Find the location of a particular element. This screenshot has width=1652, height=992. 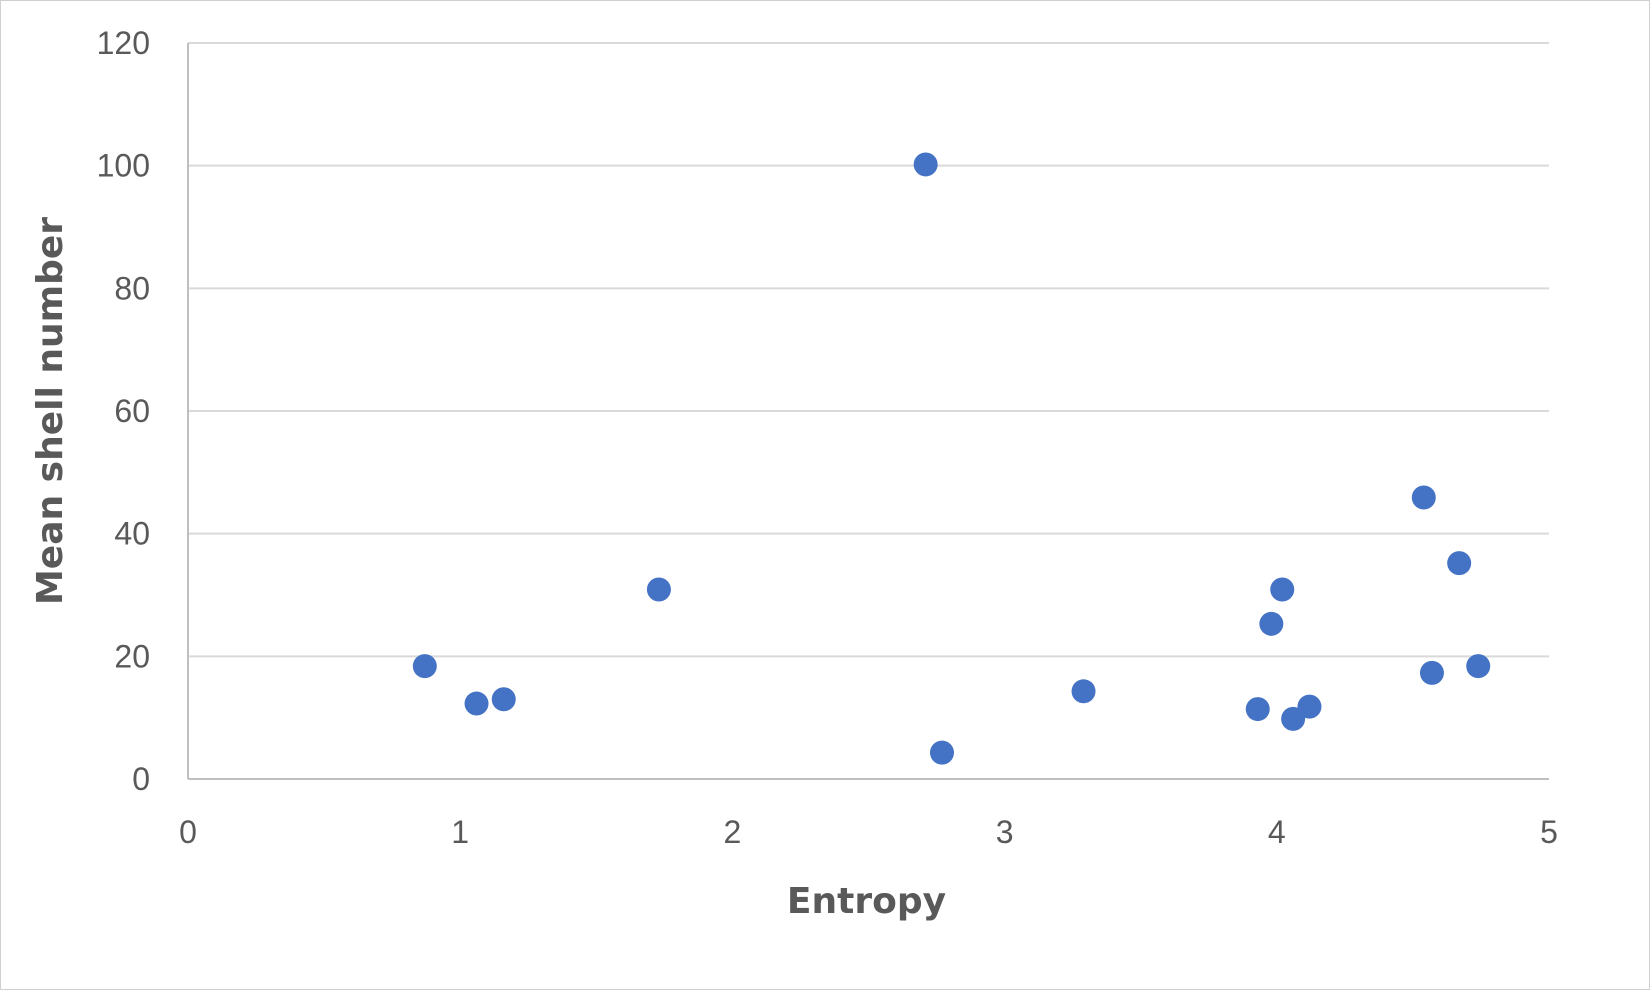

x-tick-label: 2 is located at coordinates (733, 832).